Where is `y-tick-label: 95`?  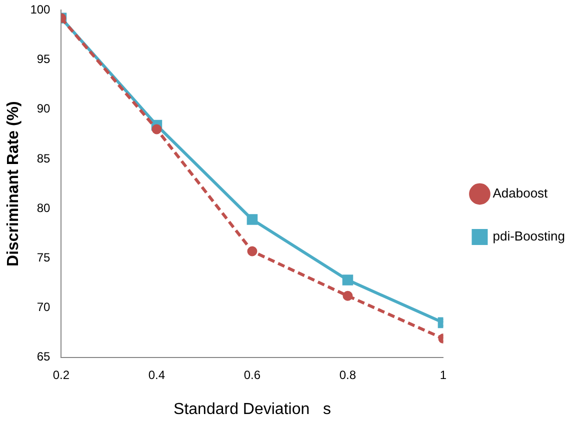 y-tick-label: 95 is located at coordinates (43, 59).